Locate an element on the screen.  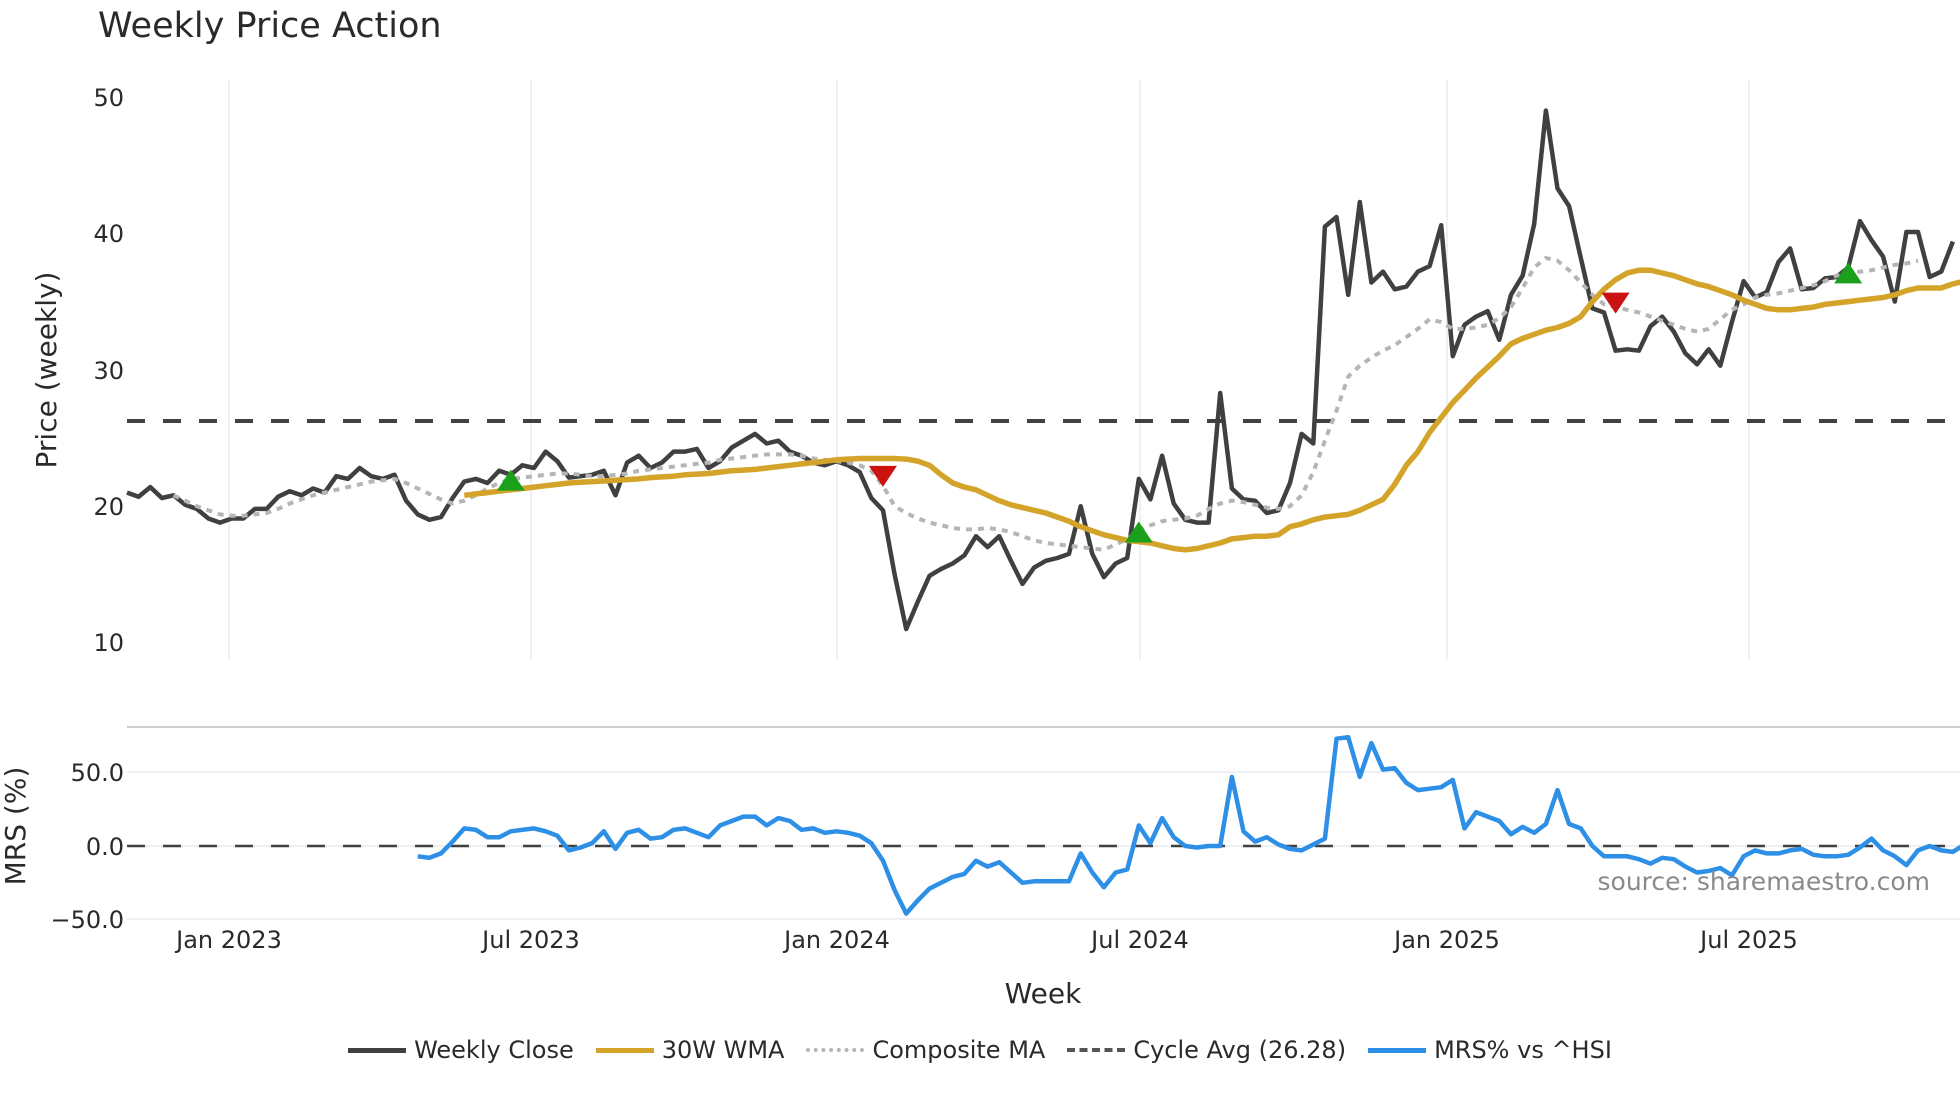
mrs-tick-minus50: −50.0 is located at coordinates (87, 920).